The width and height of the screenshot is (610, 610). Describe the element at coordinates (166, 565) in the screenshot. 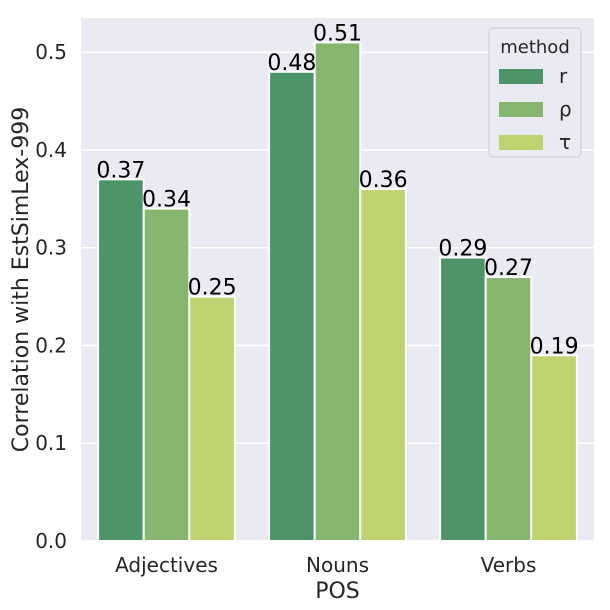

I see `x-tick-label: Adjectives` at that location.